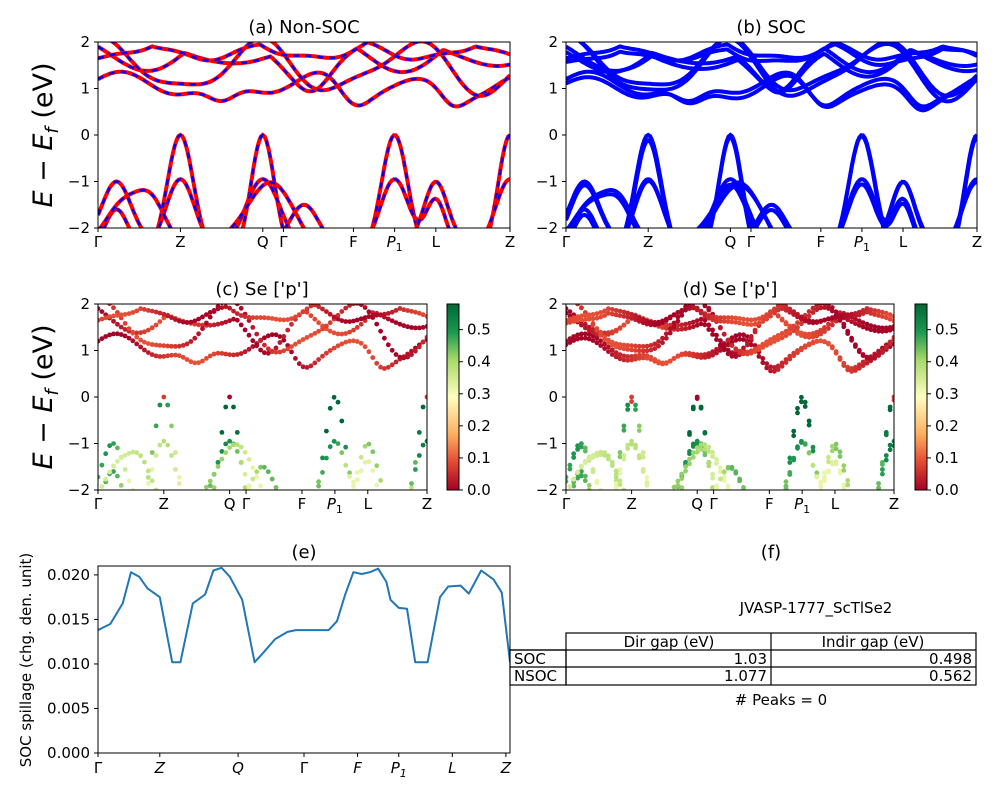  Describe the element at coordinates (479, 458) in the screenshot. I see `colorbar-tick-label: 0.1` at that location.